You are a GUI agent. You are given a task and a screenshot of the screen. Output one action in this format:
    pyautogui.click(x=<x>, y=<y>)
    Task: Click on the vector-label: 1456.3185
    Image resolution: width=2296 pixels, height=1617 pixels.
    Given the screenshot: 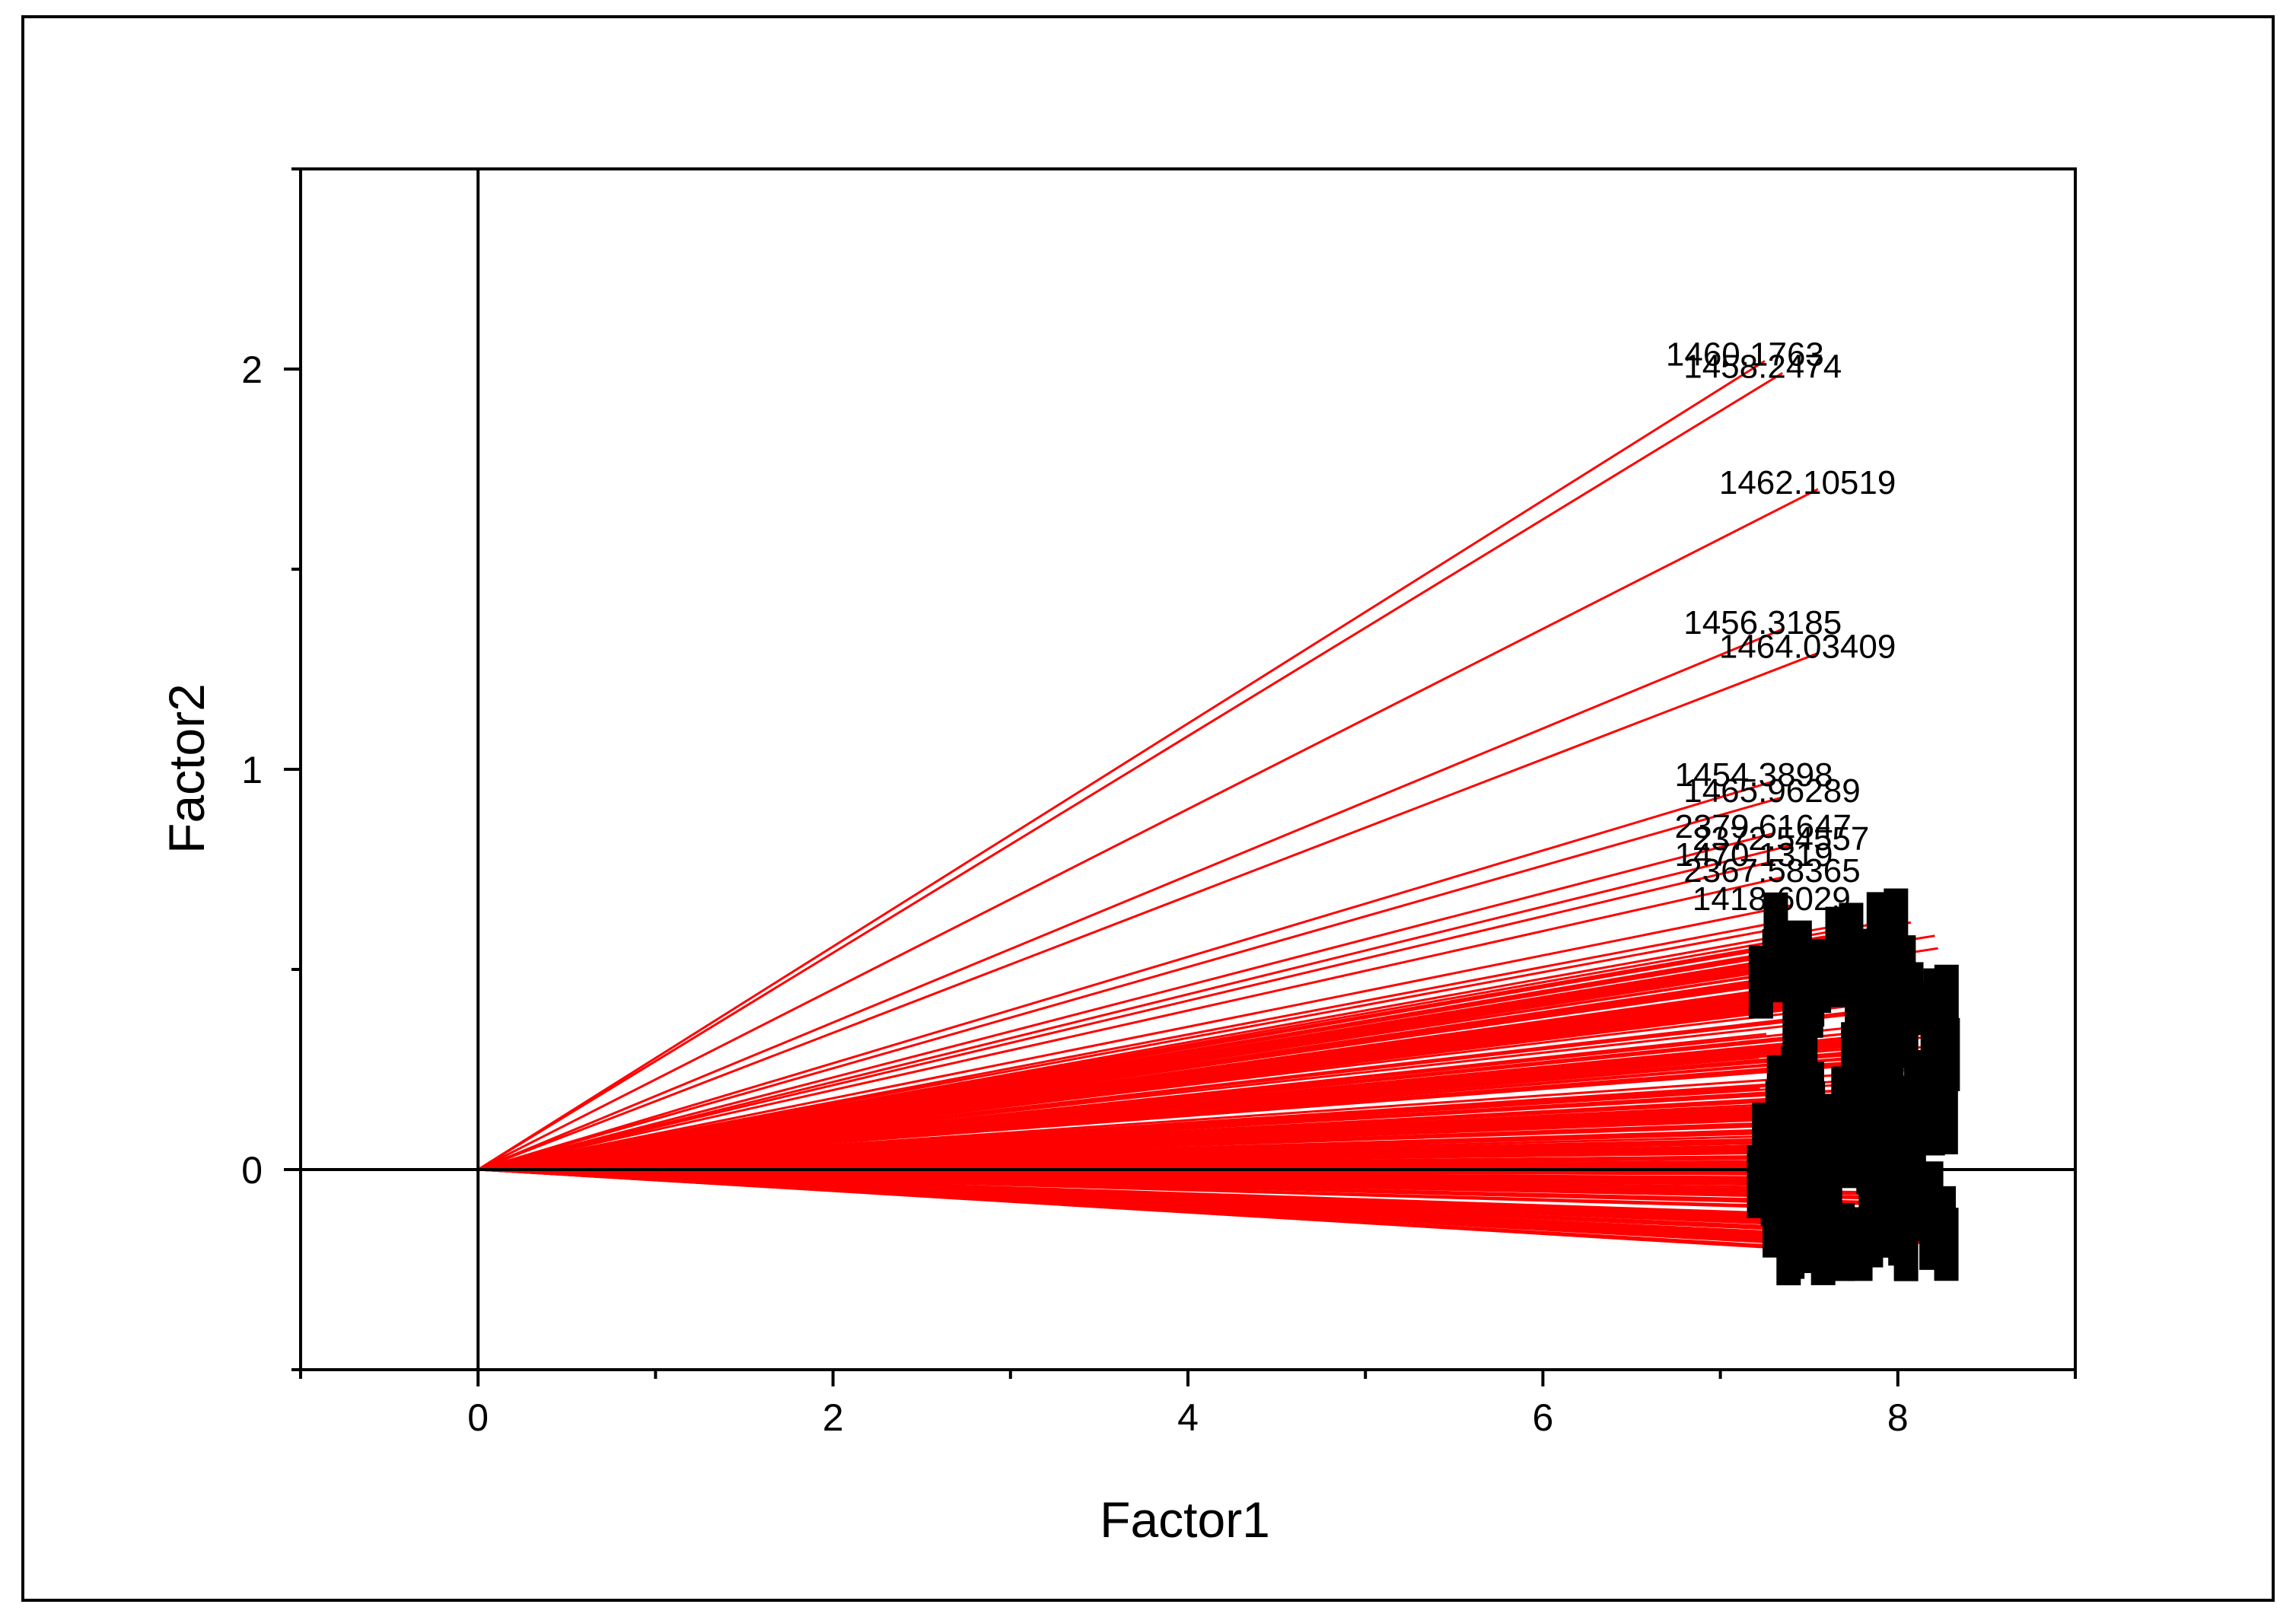 What is the action you would take?
    pyautogui.click(x=1762, y=622)
    